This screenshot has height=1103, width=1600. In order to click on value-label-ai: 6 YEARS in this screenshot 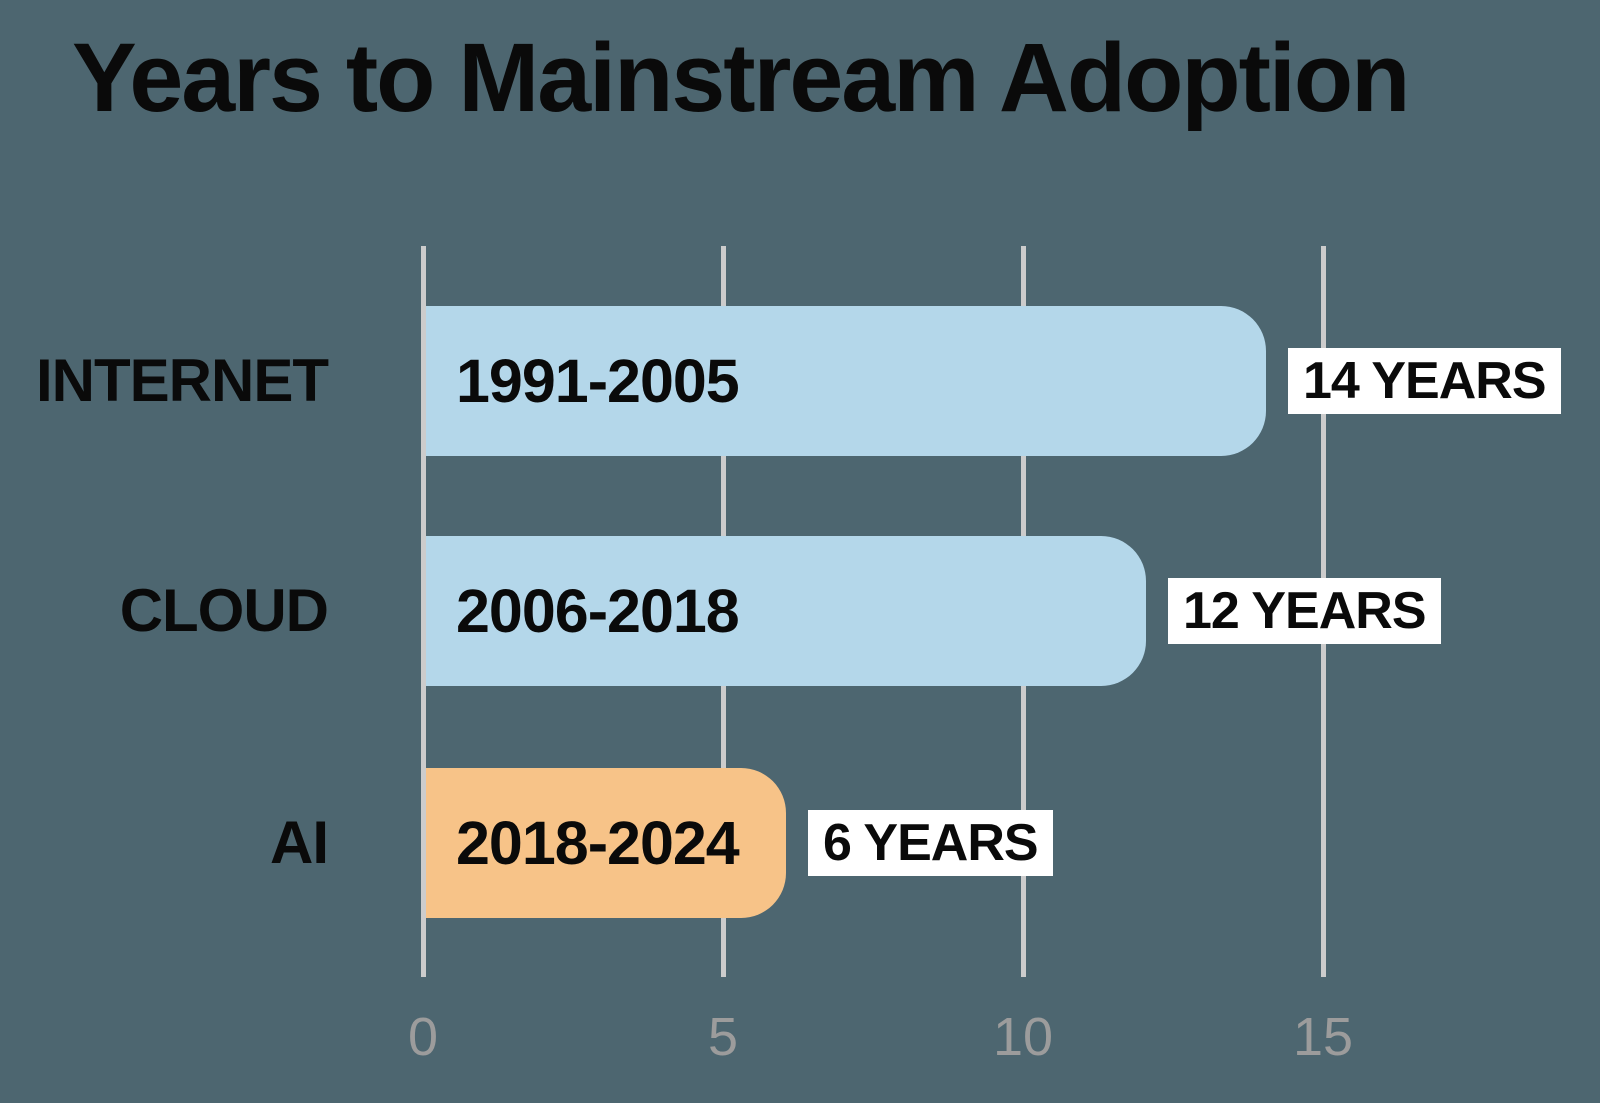, I will do `click(930, 843)`.